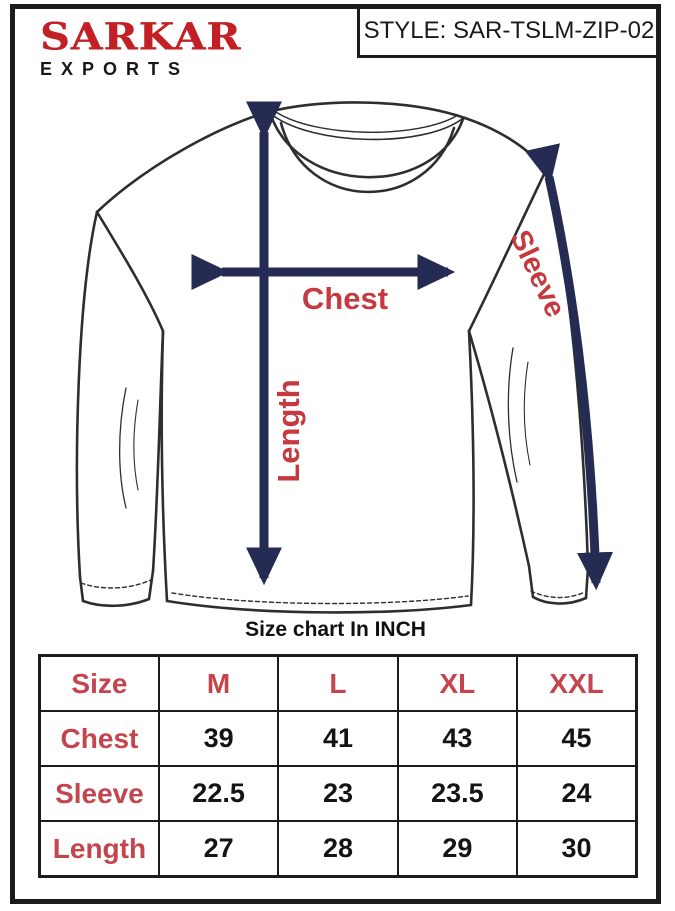  Describe the element at coordinates (99, 793) in the screenshot. I see `row-label-sleeve: Sleeve` at that location.